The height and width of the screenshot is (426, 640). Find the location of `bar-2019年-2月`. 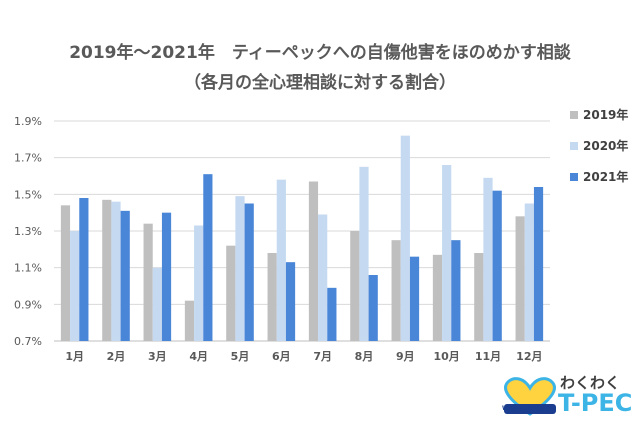

bar-2019年-2月 is located at coordinates (107, 270).